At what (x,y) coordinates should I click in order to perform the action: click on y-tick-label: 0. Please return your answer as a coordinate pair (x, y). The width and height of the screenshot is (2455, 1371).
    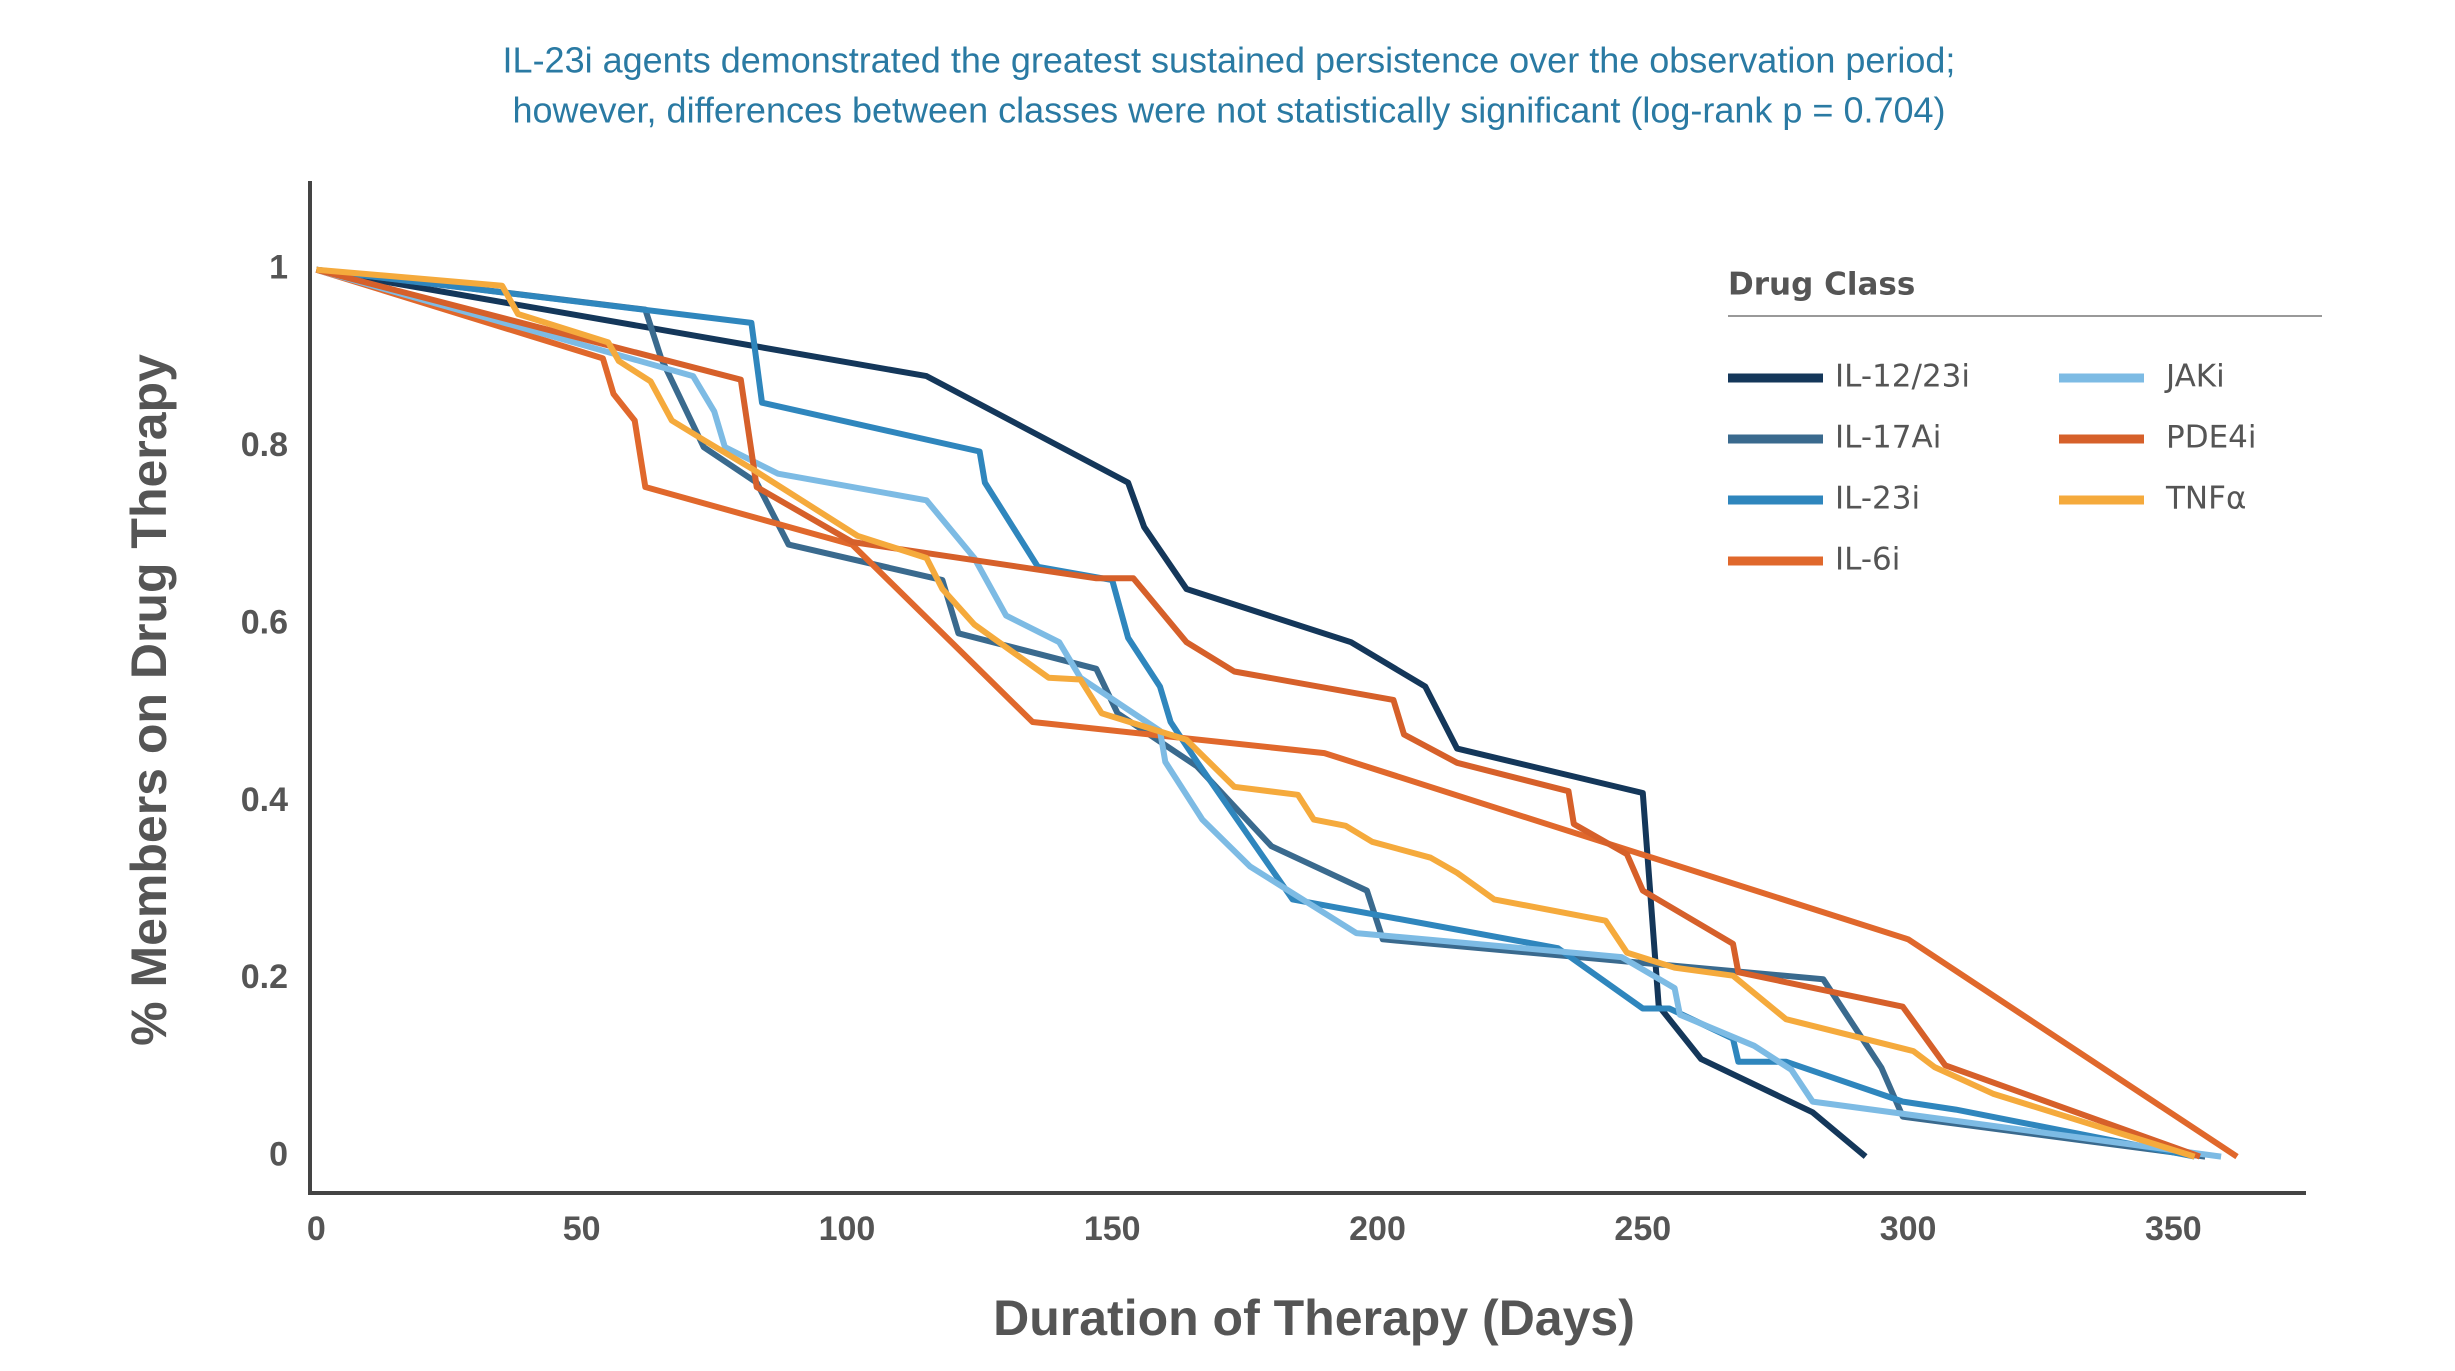
    Looking at the image, I should click on (278, 1155).